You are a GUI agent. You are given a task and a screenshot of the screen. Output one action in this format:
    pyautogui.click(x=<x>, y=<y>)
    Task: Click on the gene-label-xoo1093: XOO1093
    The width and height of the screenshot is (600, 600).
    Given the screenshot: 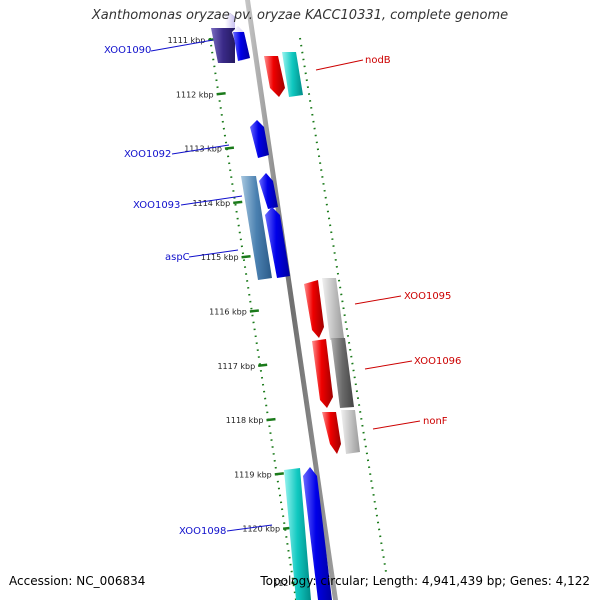 What is the action you would take?
    pyautogui.click(x=156, y=205)
    